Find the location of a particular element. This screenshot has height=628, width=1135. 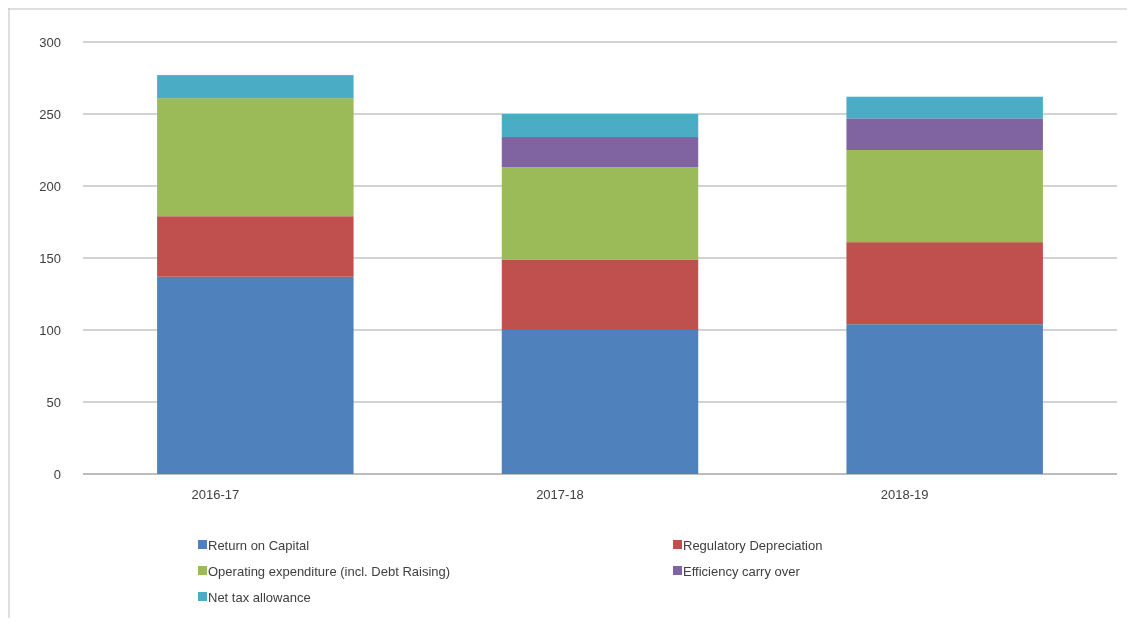

x-tick-label: 2017-18 is located at coordinates (560, 494).